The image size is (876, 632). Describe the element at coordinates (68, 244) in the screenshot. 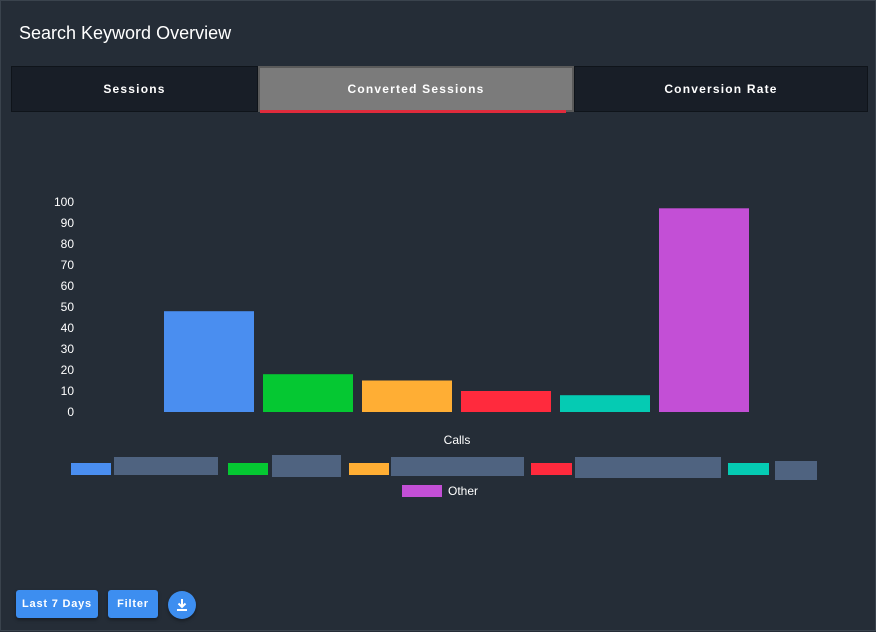

I see `y-tick-label: 80` at that location.